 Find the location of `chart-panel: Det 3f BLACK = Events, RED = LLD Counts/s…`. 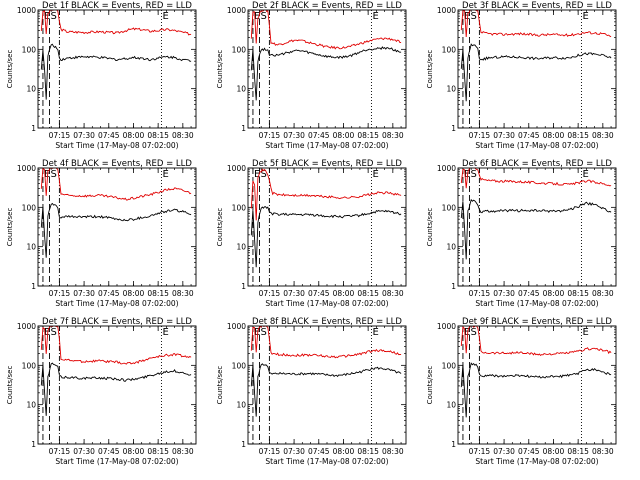

chart-panel: Det 3f BLACK = Events, RED = LLD Counts/s… is located at coordinates (521, 75).